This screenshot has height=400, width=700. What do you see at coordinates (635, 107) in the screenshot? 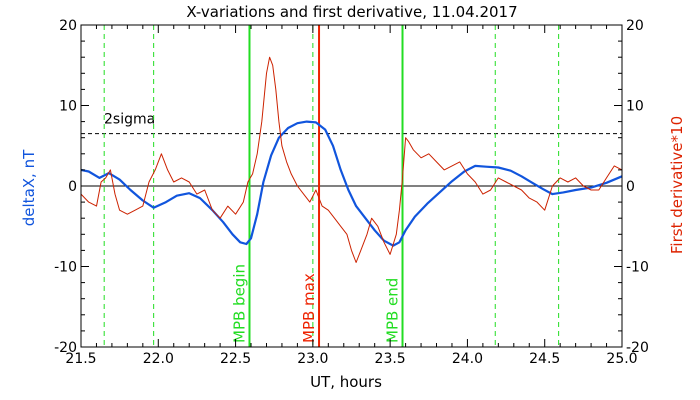
I see `y-tick-label-right-1: 10` at bounding box center [635, 107].